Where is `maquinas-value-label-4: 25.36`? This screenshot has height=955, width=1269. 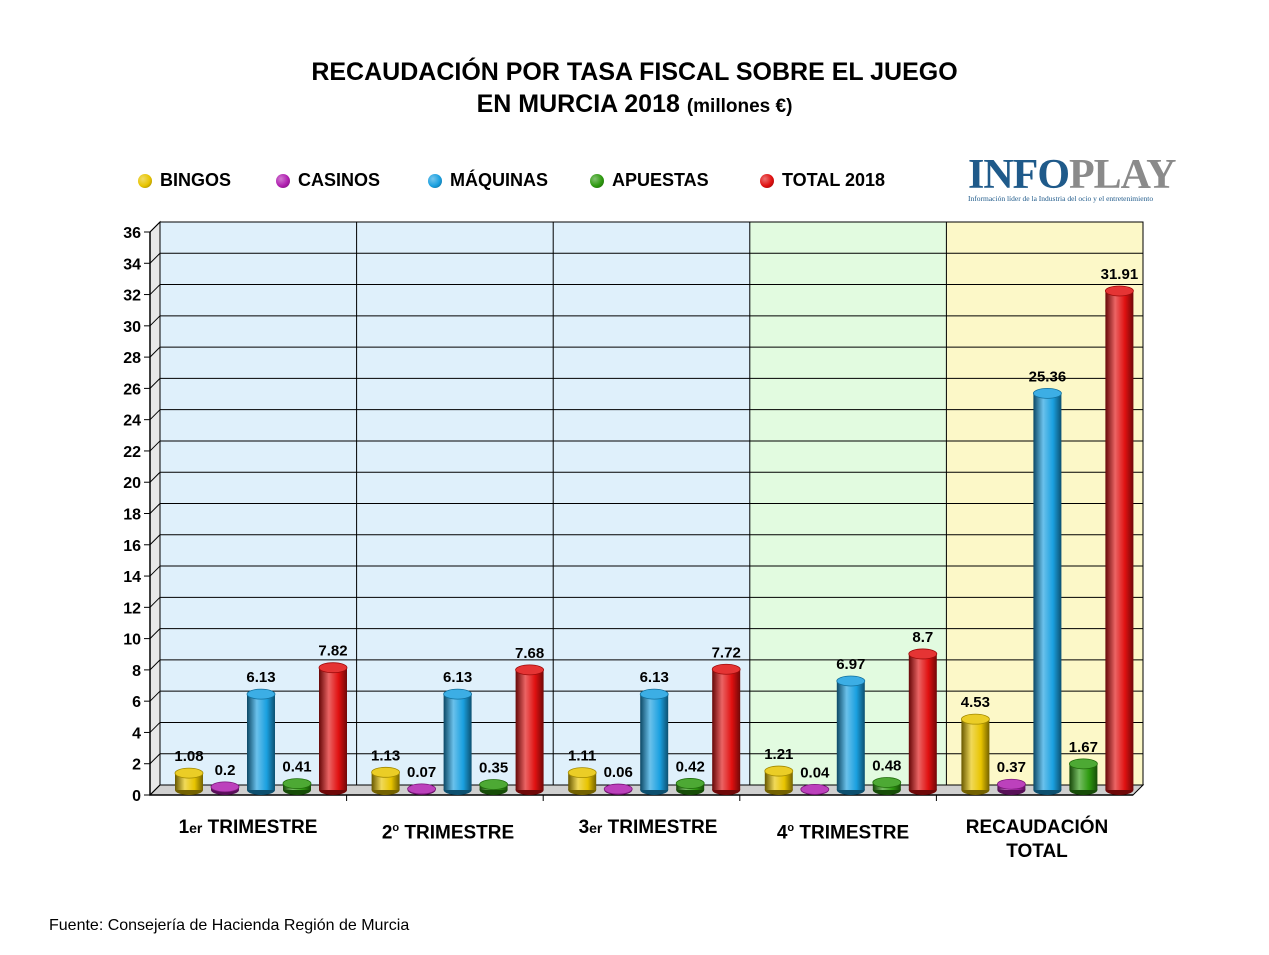
maquinas-value-label-4: 25.36 is located at coordinates (1048, 376).